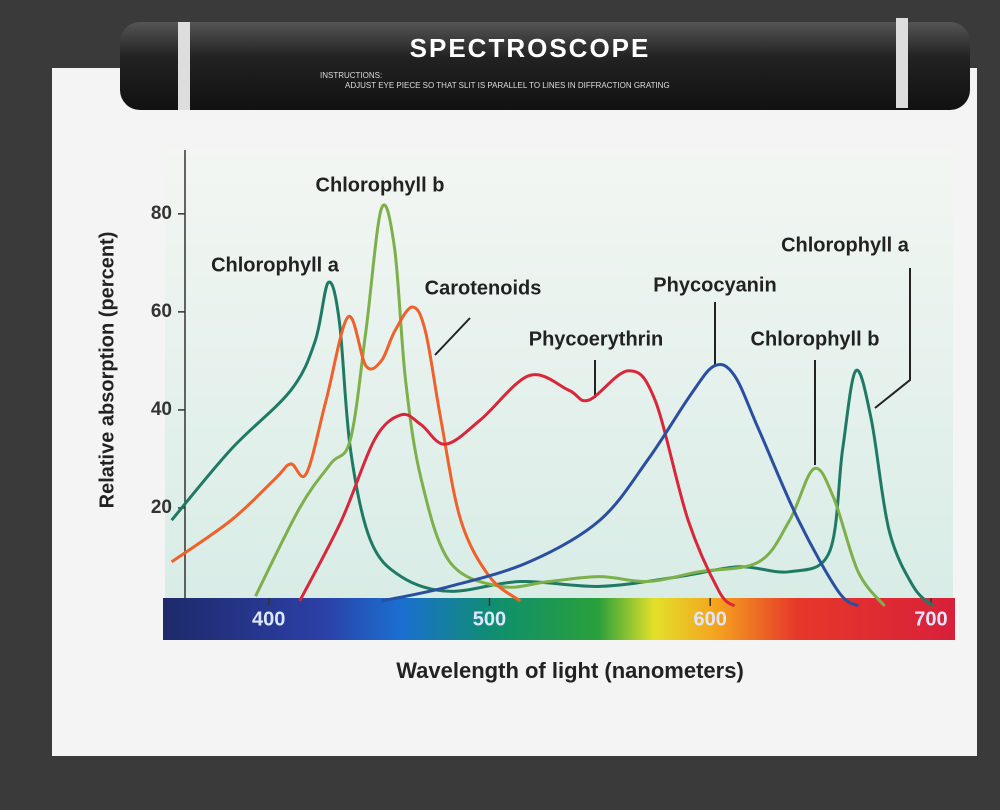 The width and height of the screenshot is (1000, 810). What do you see at coordinates (161, 409) in the screenshot?
I see `y-tick-label: 40` at bounding box center [161, 409].